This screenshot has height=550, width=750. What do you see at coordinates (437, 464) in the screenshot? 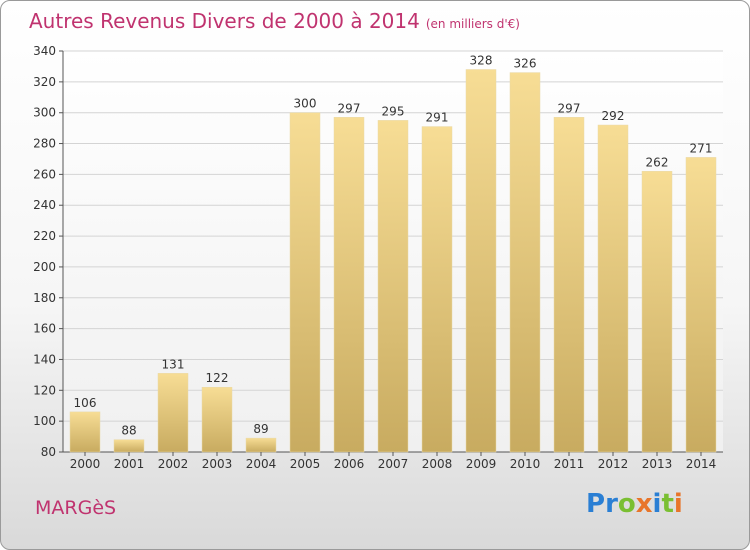
I see `x-tick-label: 2008` at bounding box center [437, 464].